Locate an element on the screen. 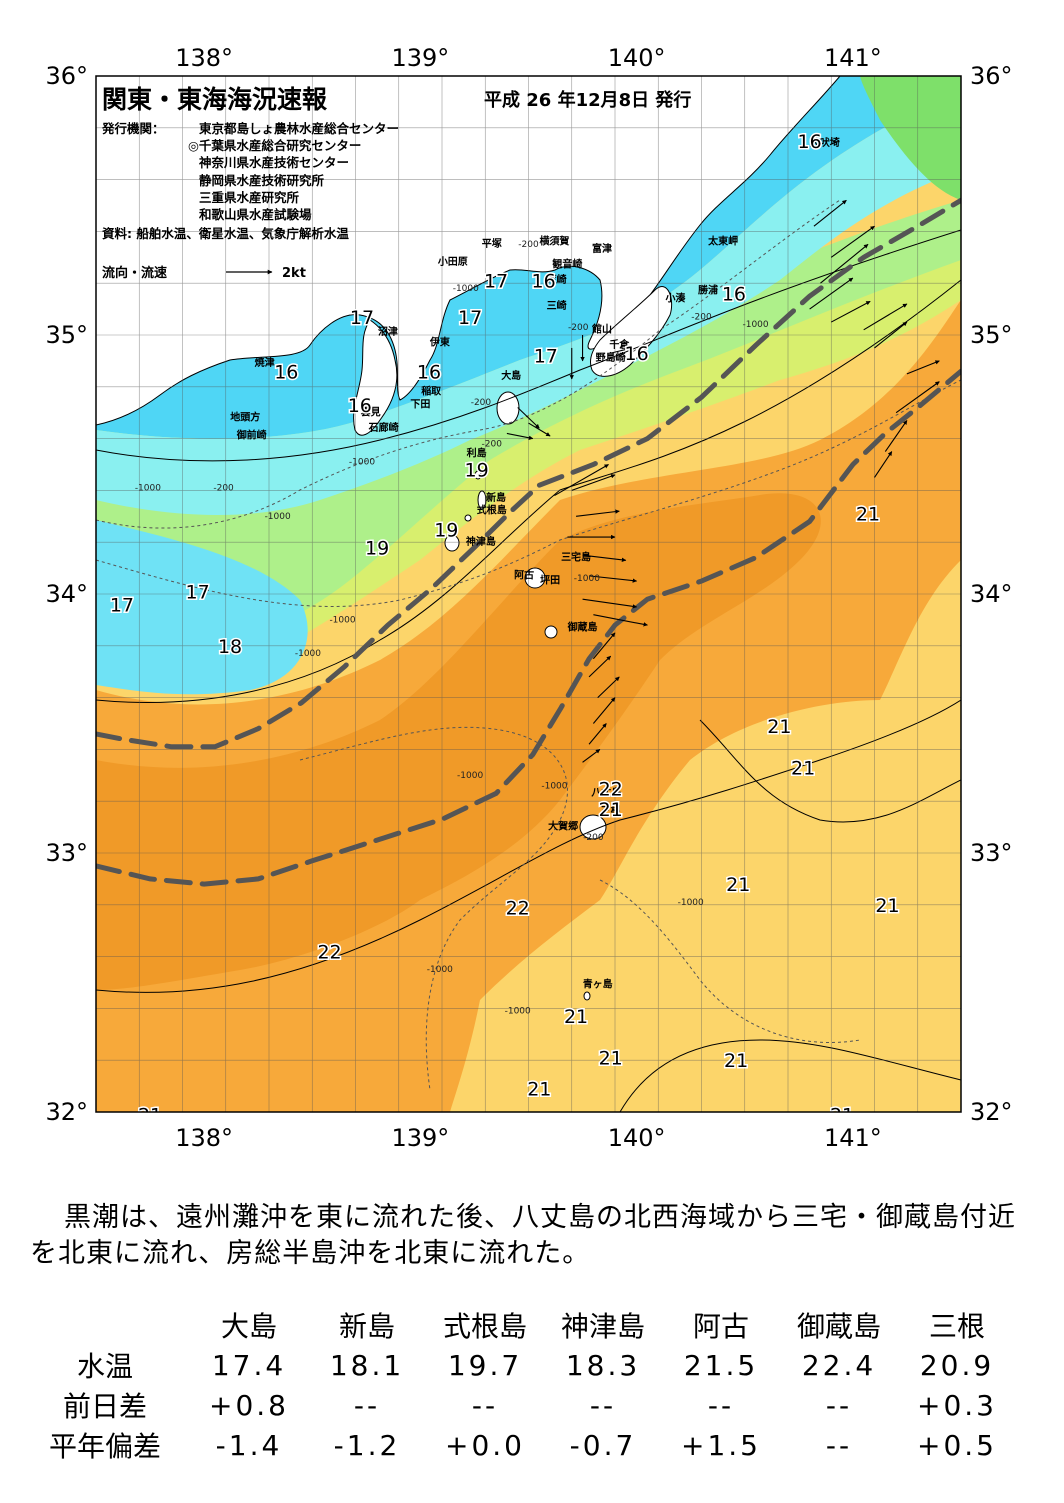 The image size is (1064, 1503). shikinejima-island is located at coordinates (468, 518).